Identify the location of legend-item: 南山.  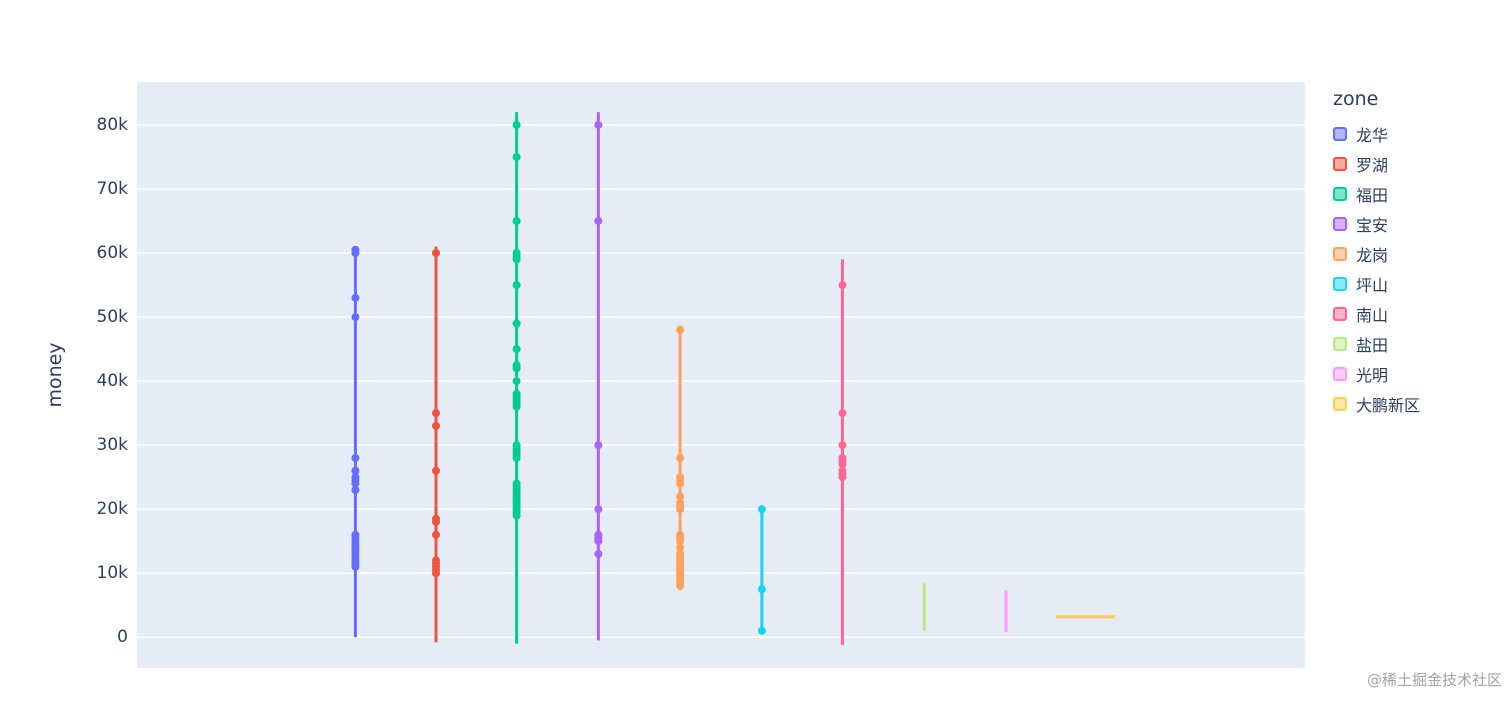
(1376, 314).